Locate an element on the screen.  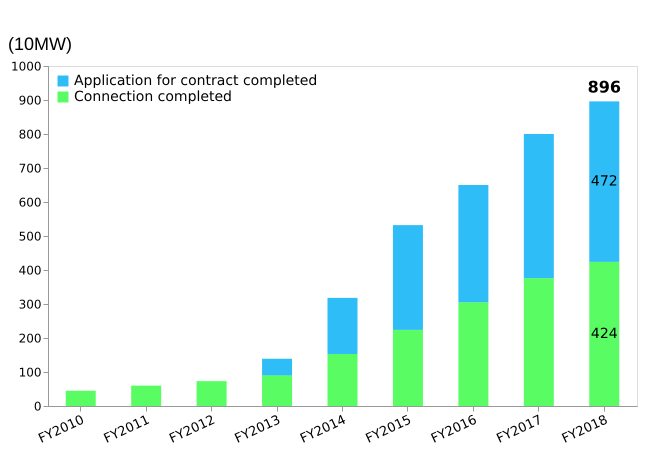
legend-label: Connection completed is located at coordinates (153, 97).